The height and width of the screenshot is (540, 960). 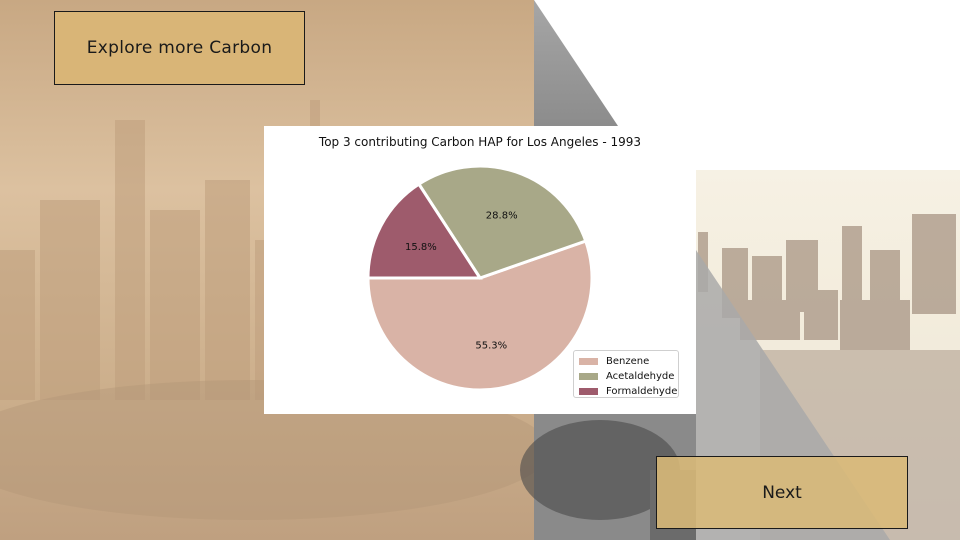 I want to click on legend-label-benzene: Benzene, so click(x=628, y=361).